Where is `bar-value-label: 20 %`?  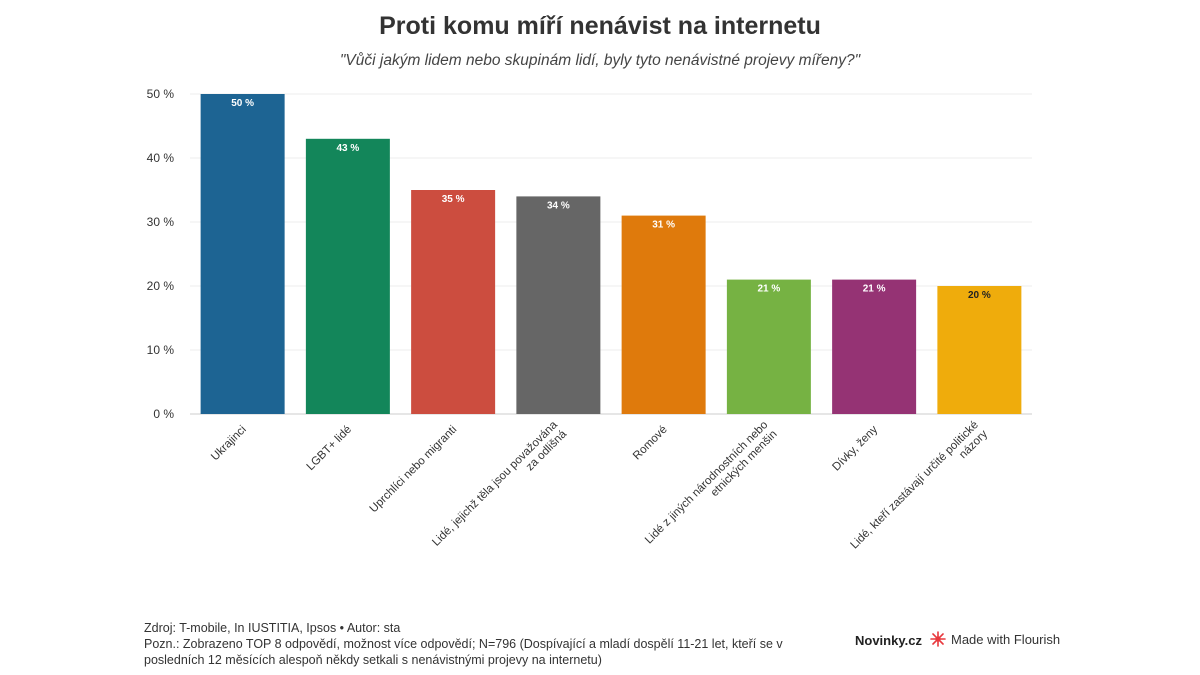 bar-value-label: 20 % is located at coordinates (979, 295).